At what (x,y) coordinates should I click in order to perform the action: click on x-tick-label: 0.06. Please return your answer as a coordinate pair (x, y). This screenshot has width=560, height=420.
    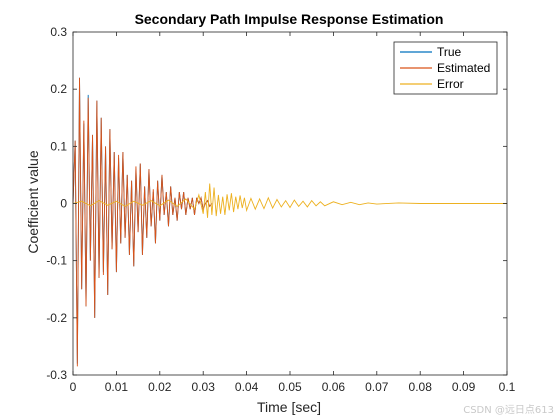
    Looking at the image, I should click on (334, 387).